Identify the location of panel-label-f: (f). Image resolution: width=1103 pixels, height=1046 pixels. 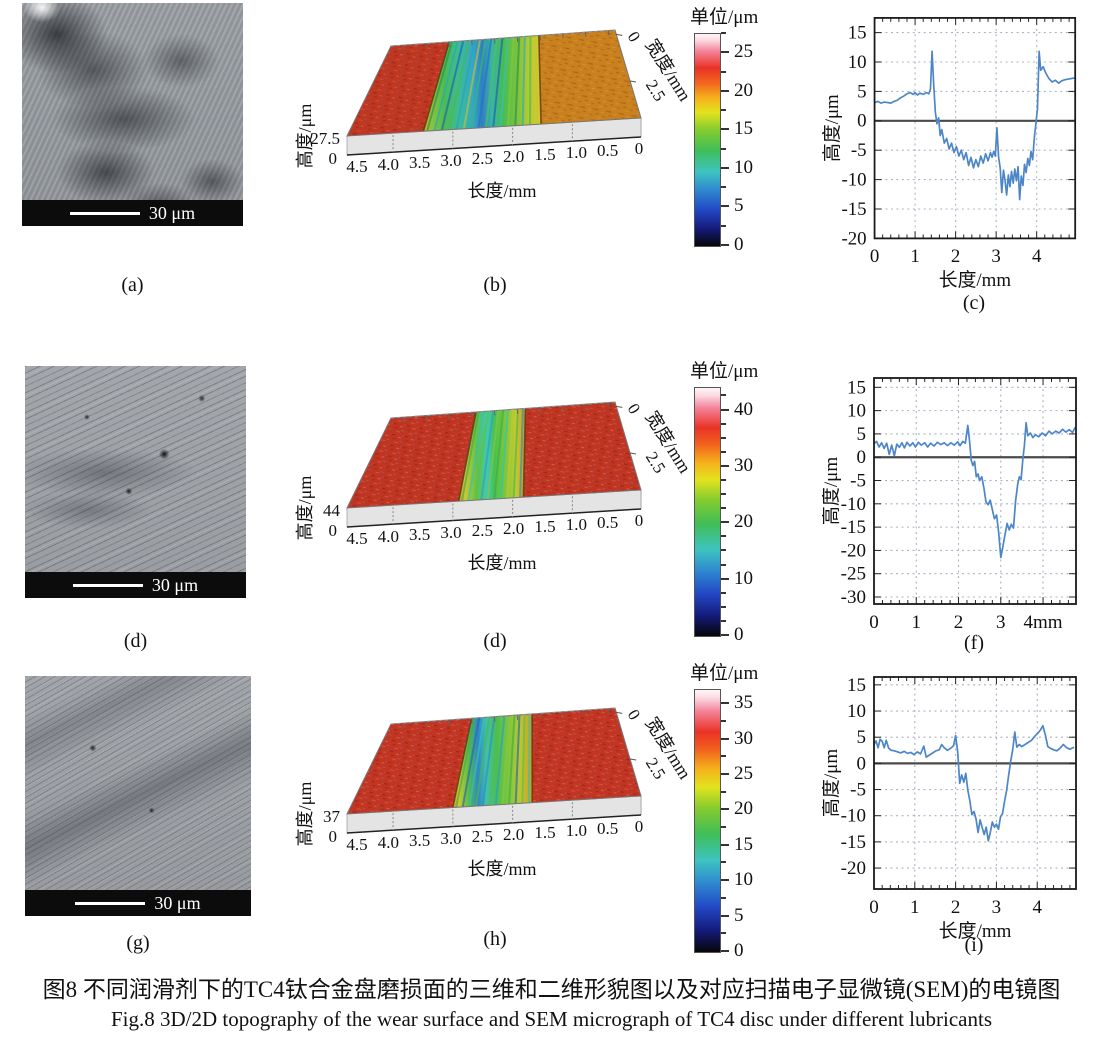
(974, 643).